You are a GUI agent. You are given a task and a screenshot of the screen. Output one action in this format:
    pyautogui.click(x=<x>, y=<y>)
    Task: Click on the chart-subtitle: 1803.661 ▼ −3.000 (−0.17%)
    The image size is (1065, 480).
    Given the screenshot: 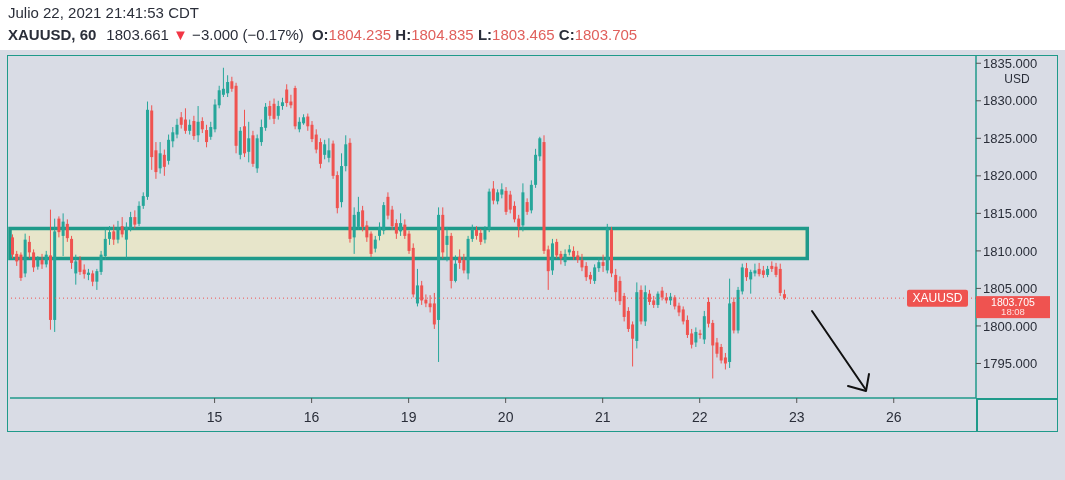 What is the action you would take?
    pyautogui.click(x=205, y=34)
    